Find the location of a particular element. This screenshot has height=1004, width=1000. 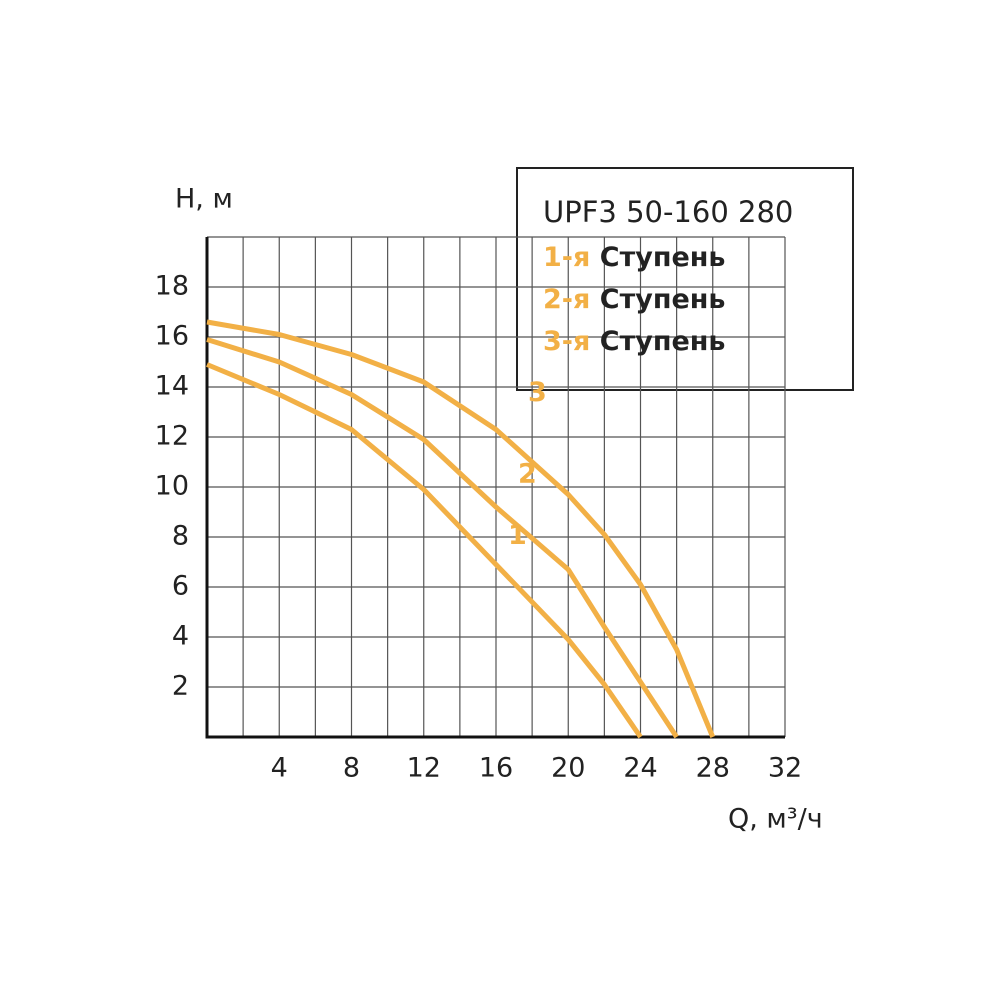

y-tick-label: 12 is located at coordinates (172, 436).